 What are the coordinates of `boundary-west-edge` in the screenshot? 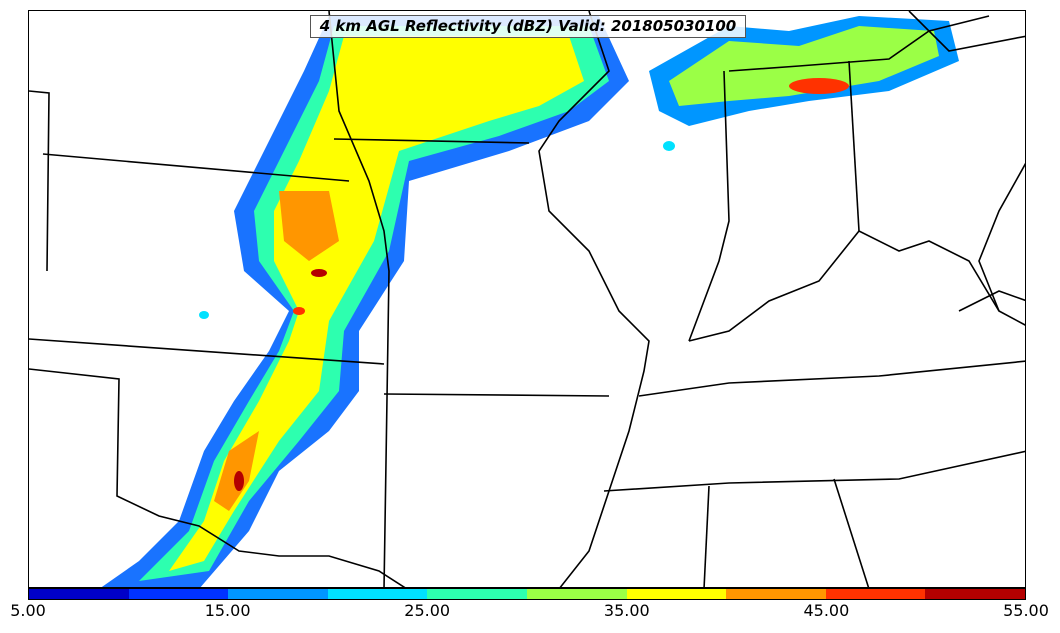 It's located at (39, 181).